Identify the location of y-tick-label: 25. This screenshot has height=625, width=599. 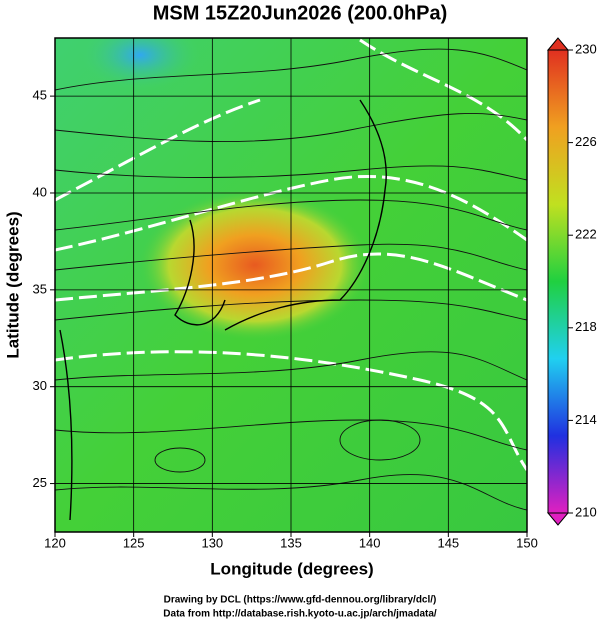
(40, 482).